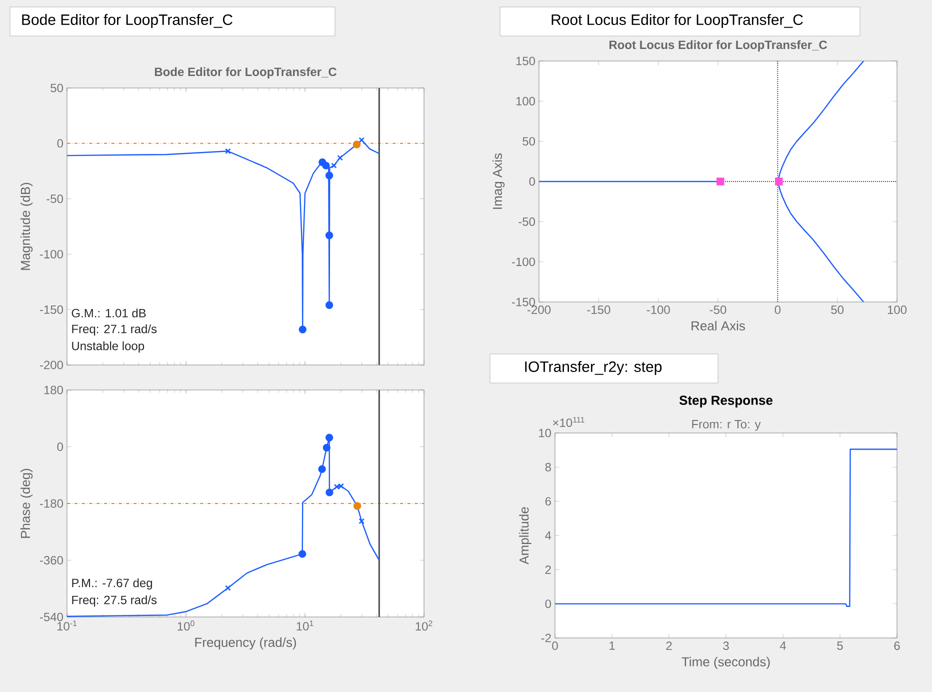 Image resolution: width=932 pixels, height=692 pixels. I want to click on y-tick-label: 150, so click(526, 61).